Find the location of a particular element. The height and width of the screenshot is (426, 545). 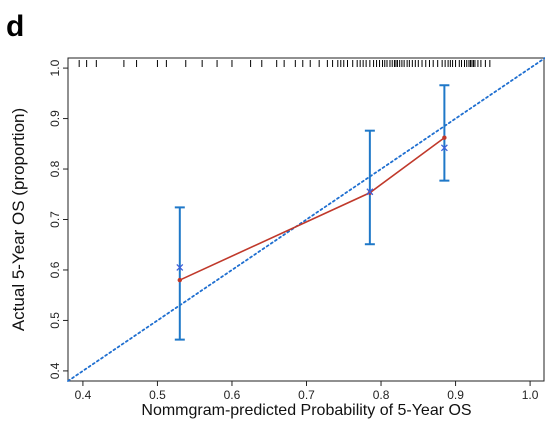

y-tick-label: 0.6 is located at coordinates (55, 269).